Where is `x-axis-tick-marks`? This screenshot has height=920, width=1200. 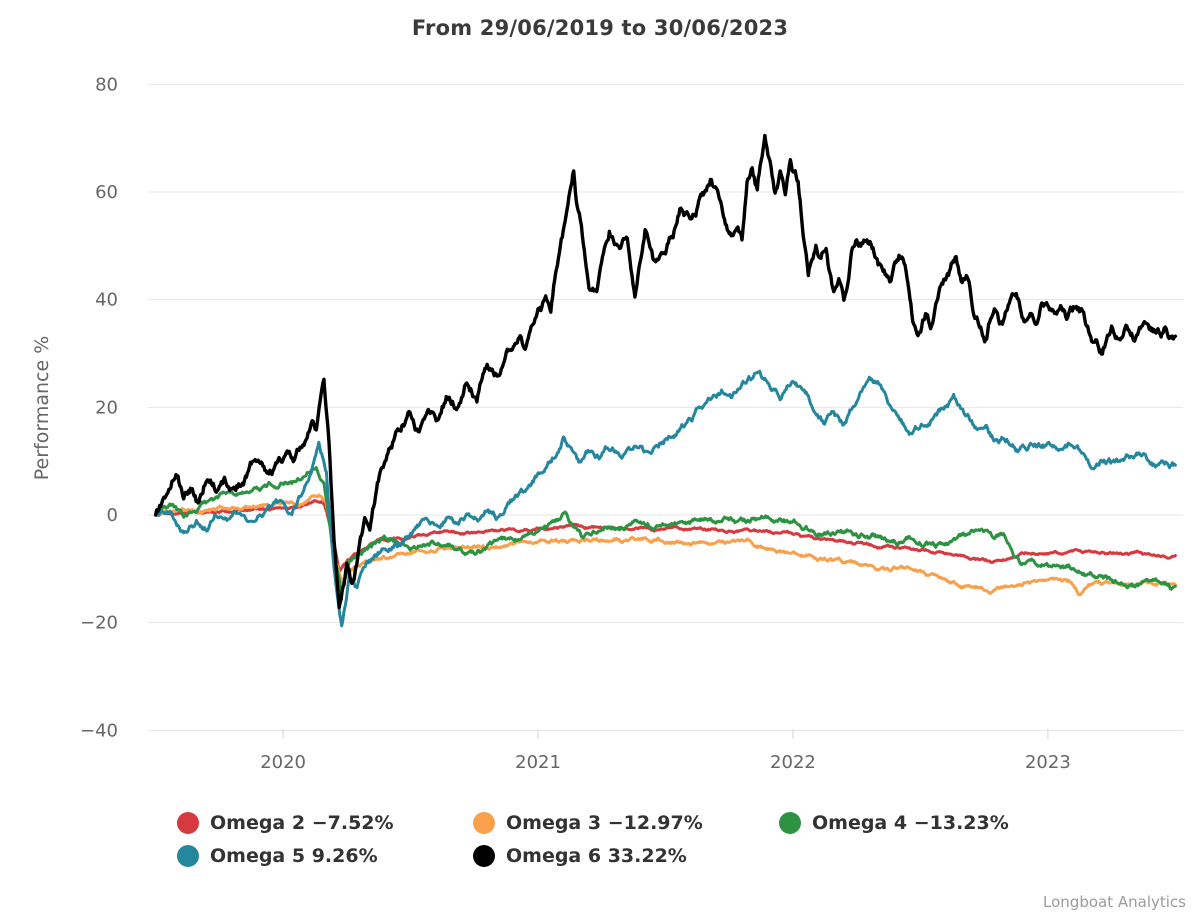 x-axis-tick-marks is located at coordinates (665, 734).